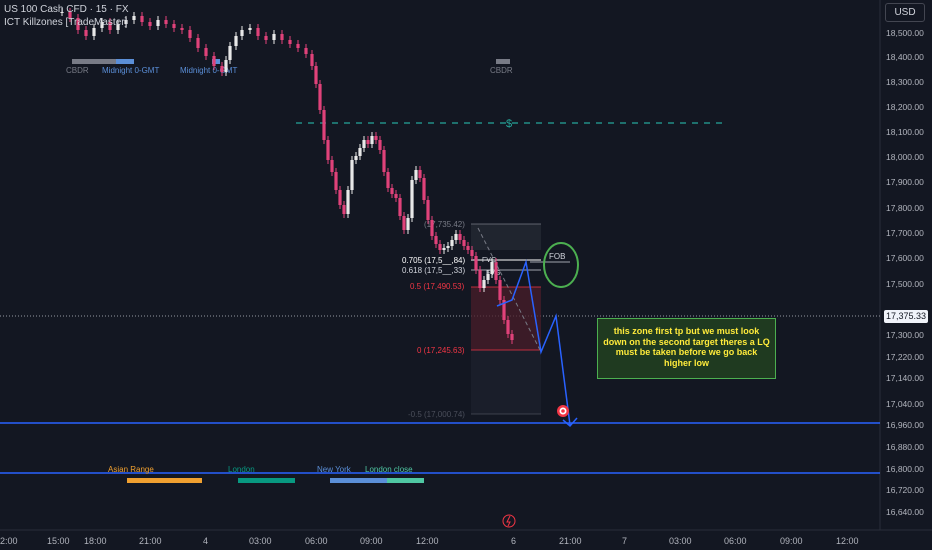 This screenshot has height=550, width=932. Describe the element at coordinates (241, 469) in the screenshot. I see `session-label-london: London` at that location.